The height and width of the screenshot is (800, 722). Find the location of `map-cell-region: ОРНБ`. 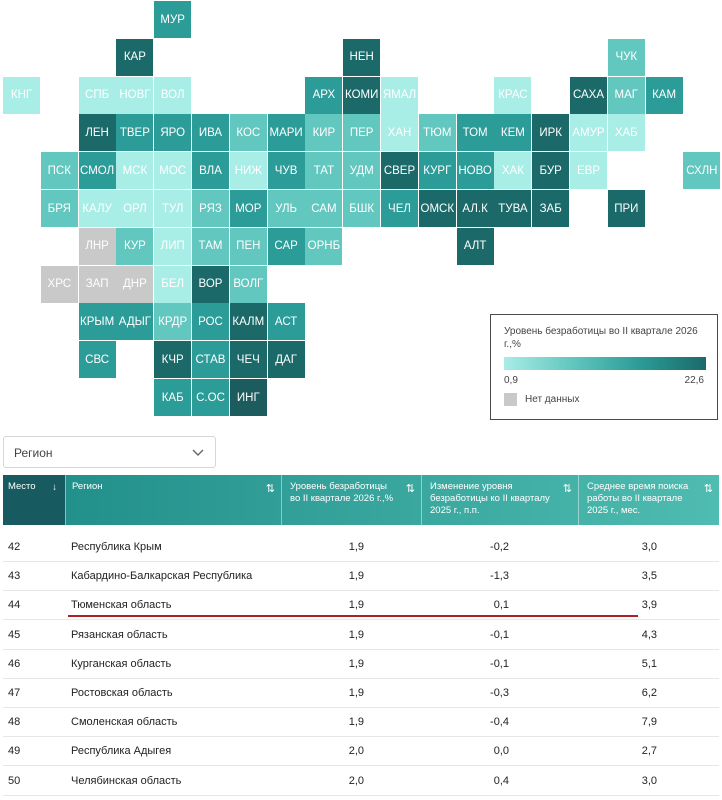

map-cell-region: ОРНБ is located at coordinates (324, 246).